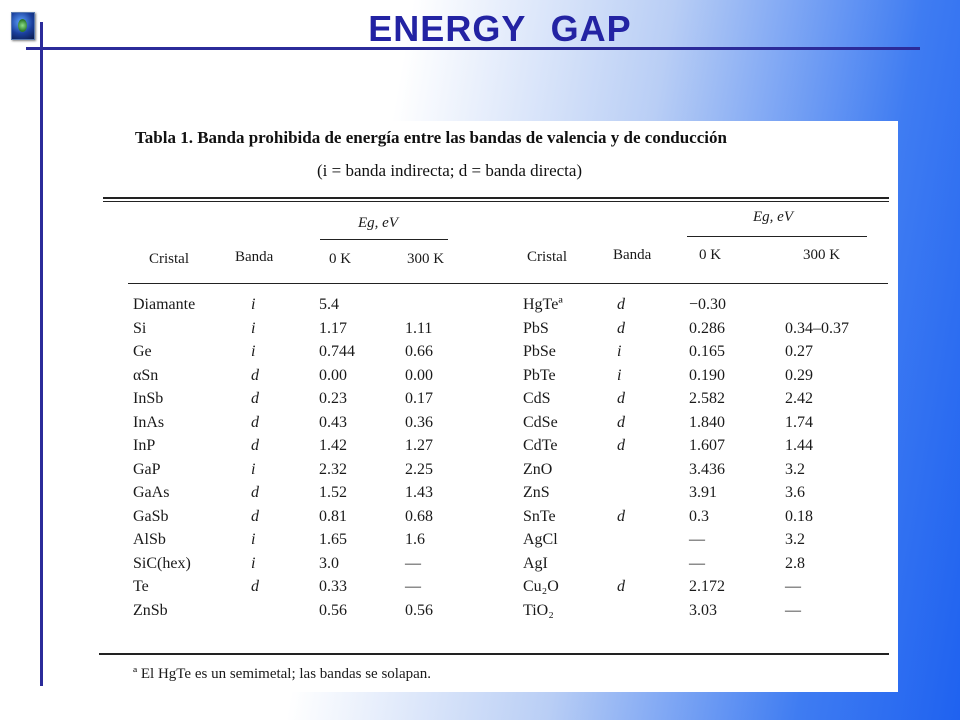  What do you see at coordinates (539, 351) in the screenshot?
I see `table-cell-crystal: PbSe` at bounding box center [539, 351].